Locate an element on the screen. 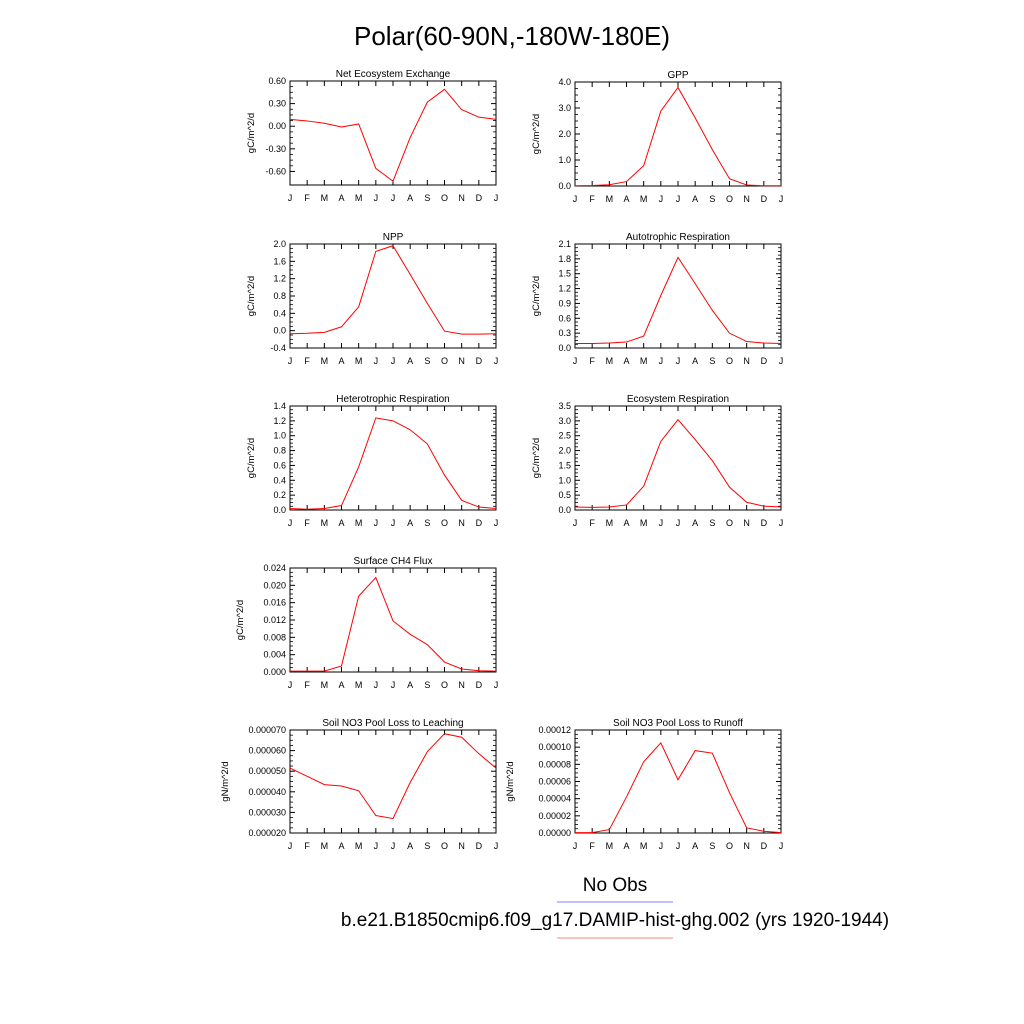 This screenshot has width=1024, height=1024. panel-title: Soil NO3 Pool Loss to Runoff is located at coordinates (678, 723).